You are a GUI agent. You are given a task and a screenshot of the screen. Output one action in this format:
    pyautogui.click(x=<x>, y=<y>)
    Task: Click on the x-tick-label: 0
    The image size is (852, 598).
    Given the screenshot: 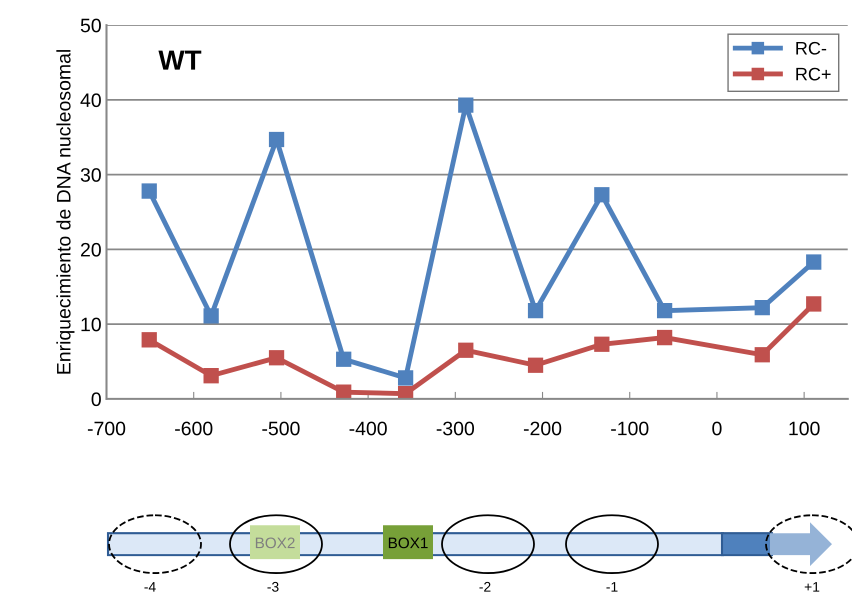 What is the action you would take?
    pyautogui.click(x=717, y=429)
    